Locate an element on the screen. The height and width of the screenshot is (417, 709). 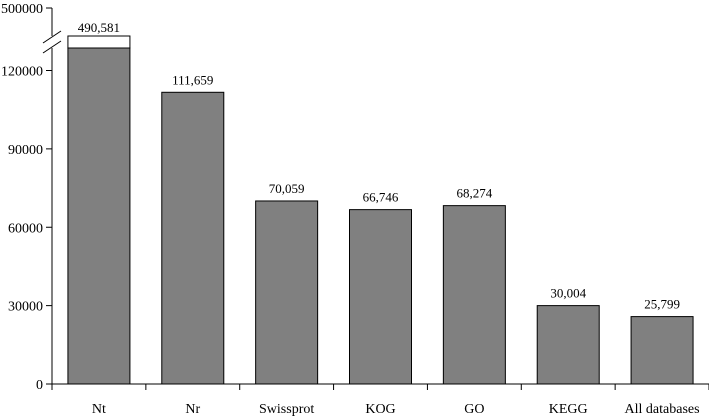
data-label: 25,799 is located at coordinates (662, 304).